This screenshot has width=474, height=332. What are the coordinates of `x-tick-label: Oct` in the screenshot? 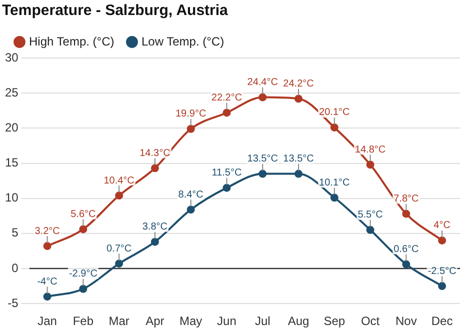 It's located at (370, 321).